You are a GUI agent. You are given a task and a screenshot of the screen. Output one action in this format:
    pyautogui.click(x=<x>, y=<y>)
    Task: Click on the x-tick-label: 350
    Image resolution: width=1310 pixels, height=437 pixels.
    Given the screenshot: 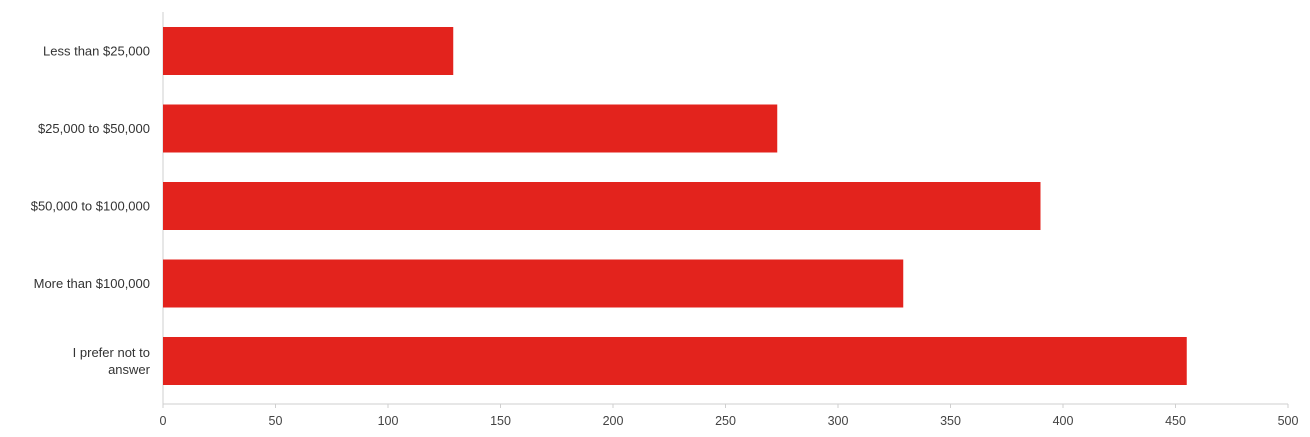 What is the action you would take?
    pyautogui.click(x=950, y=421)
    